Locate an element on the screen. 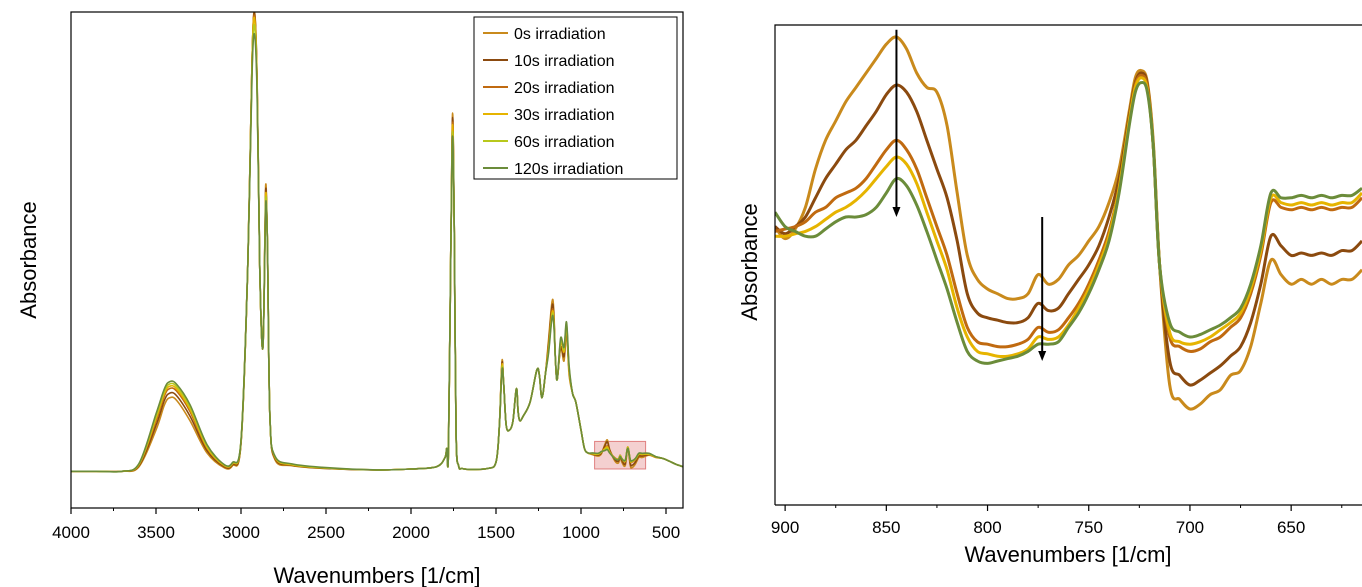  right-x-axis-title: Wavenumbers [1/cm] is located at coordinates (1067, 554).